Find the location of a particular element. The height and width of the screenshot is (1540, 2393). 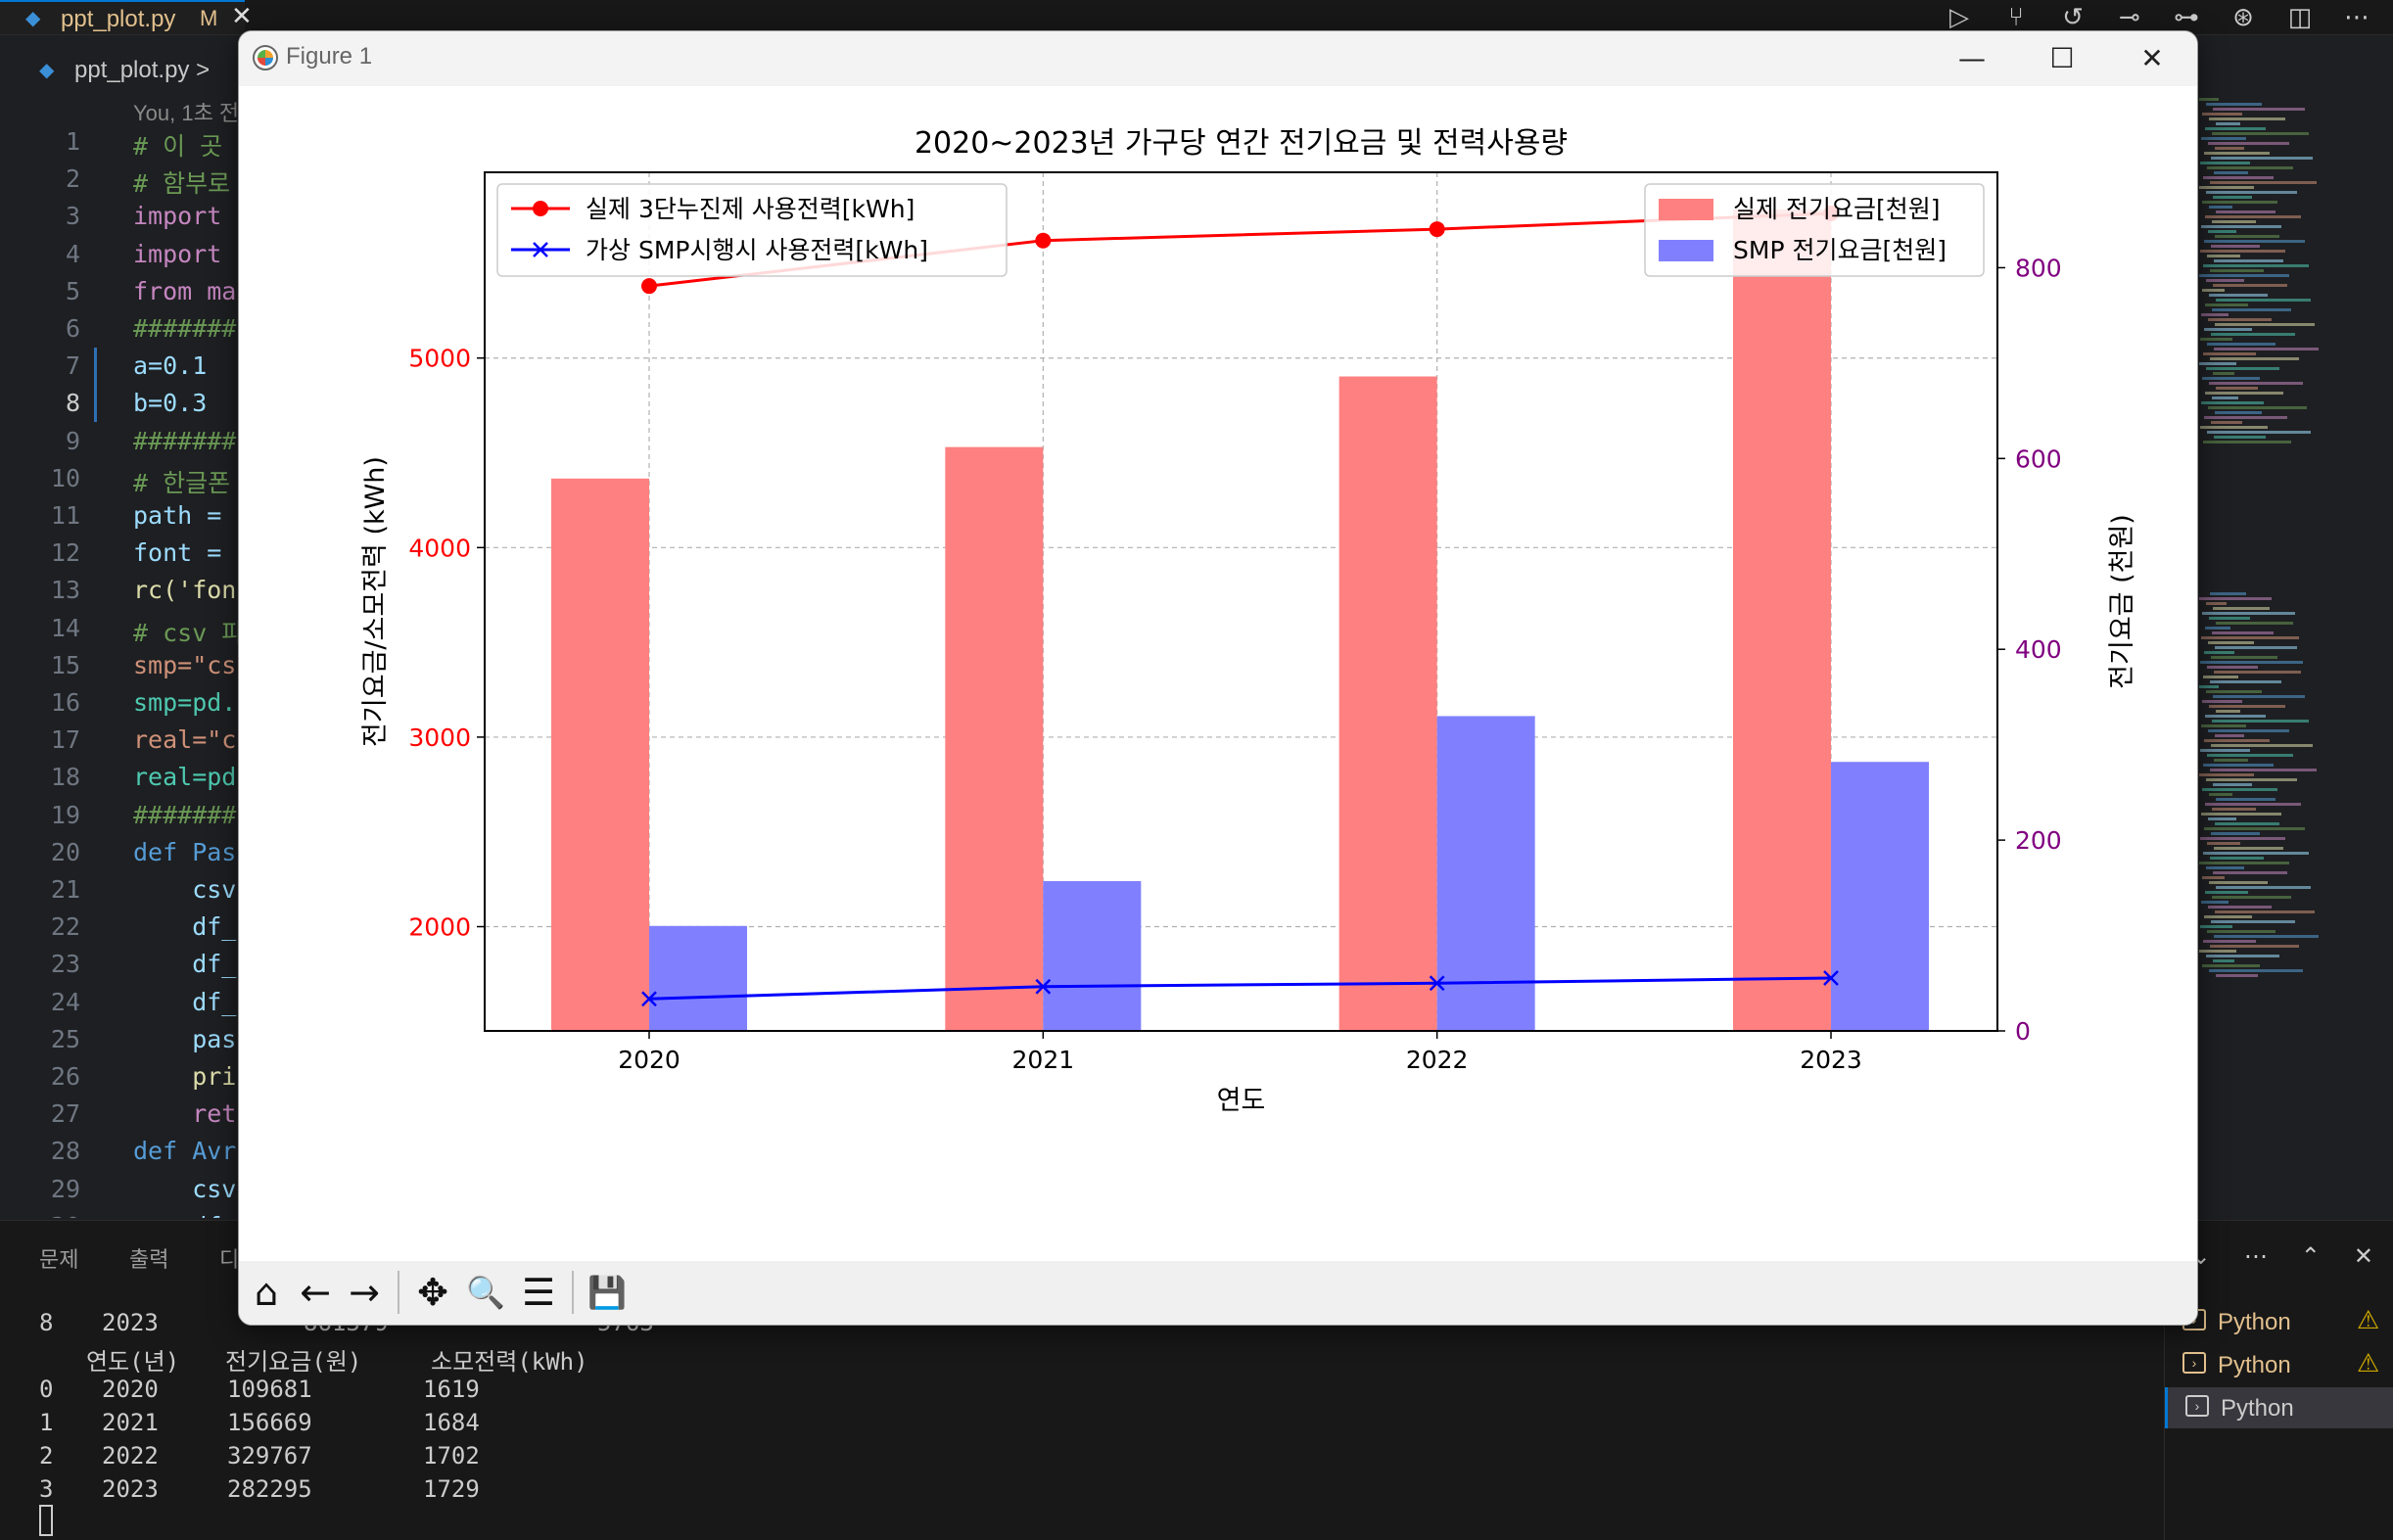

maximize-button: ☐ is located at coordinates (2062, 58).